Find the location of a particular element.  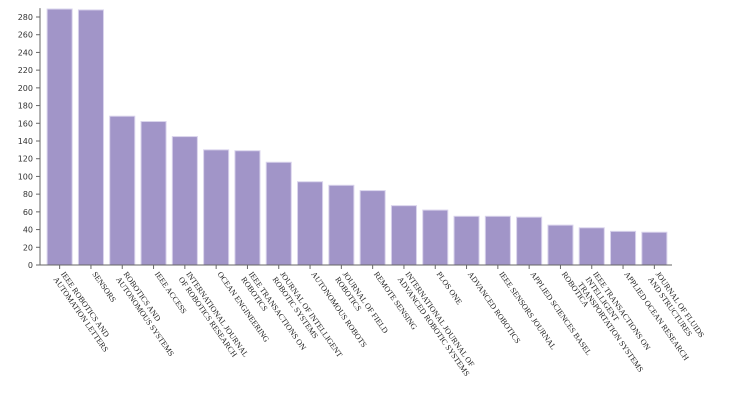

y-tick-label: 60 is located at coordinates (28, 212).